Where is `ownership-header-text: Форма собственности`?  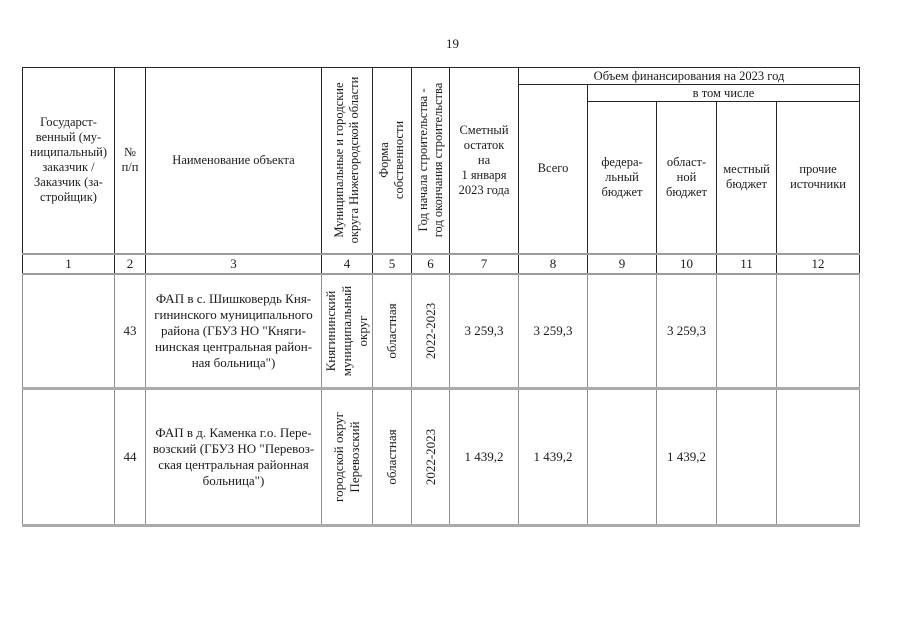
ownership-header-text: Форма собственности is located at coordinates (391, 160).